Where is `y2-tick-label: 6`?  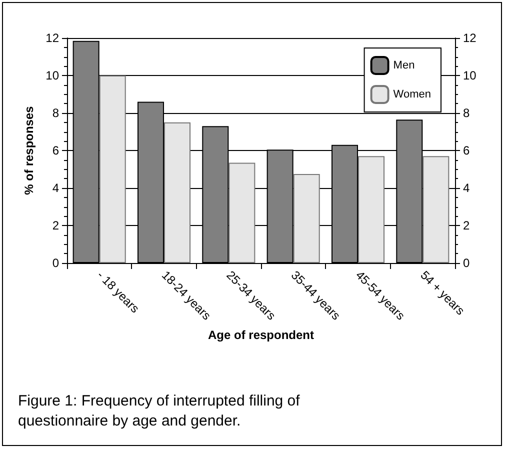 y2-tick-label: 6 is located at coordinates (466, 151).